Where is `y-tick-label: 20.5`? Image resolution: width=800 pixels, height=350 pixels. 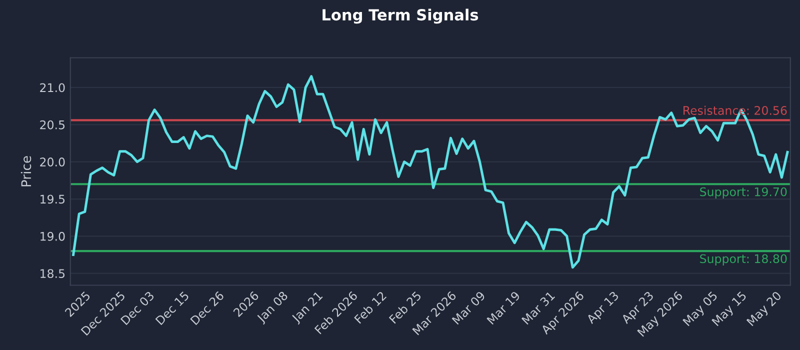 y-tick-label: 20.5 is located at coordinates (52, 125).